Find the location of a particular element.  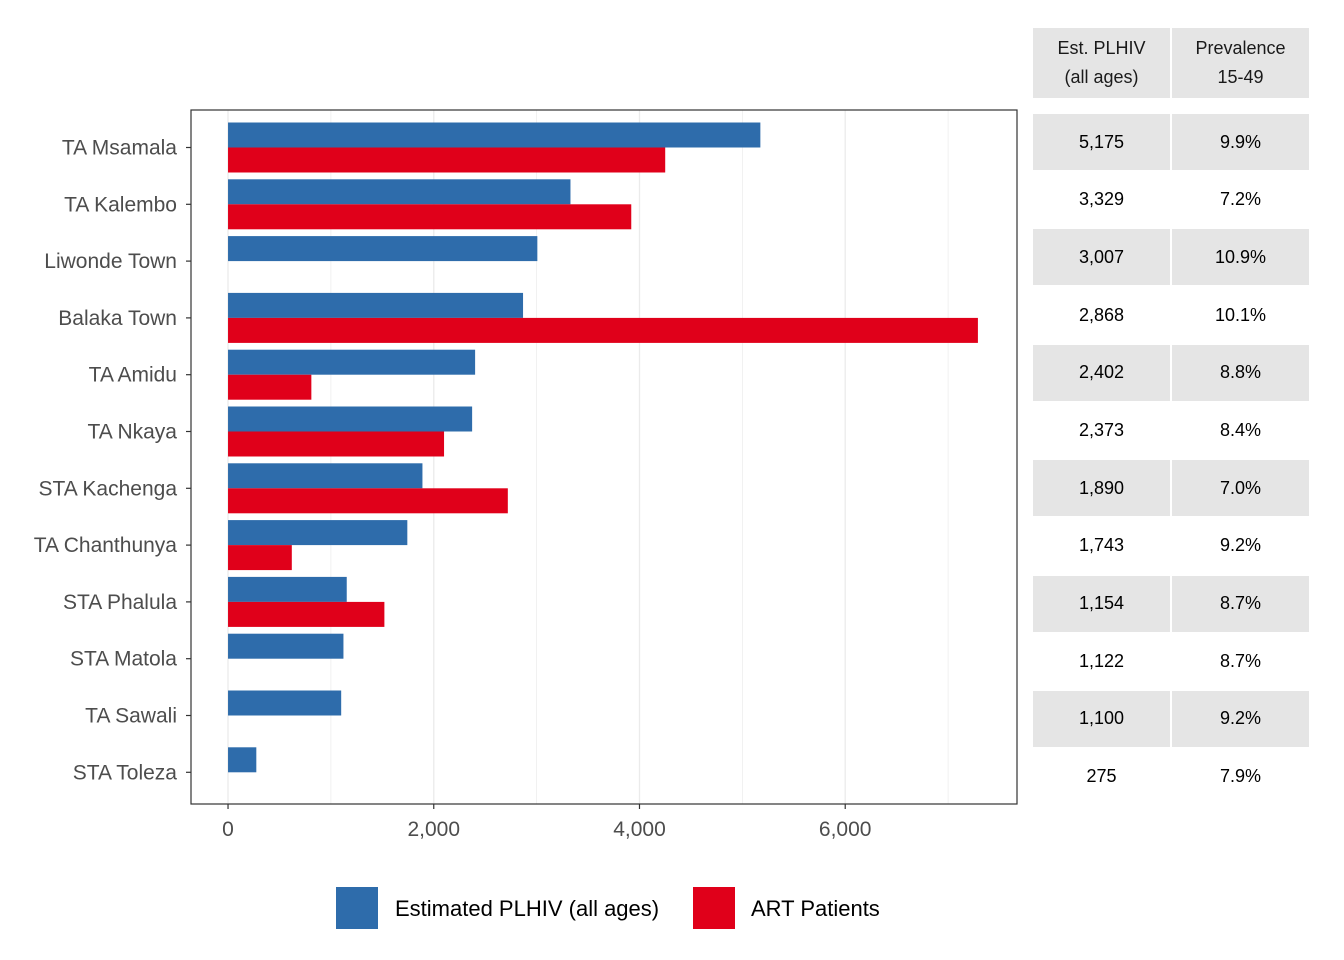

table-row: 1,890 7.0% is located at coordinates (1174, 488).